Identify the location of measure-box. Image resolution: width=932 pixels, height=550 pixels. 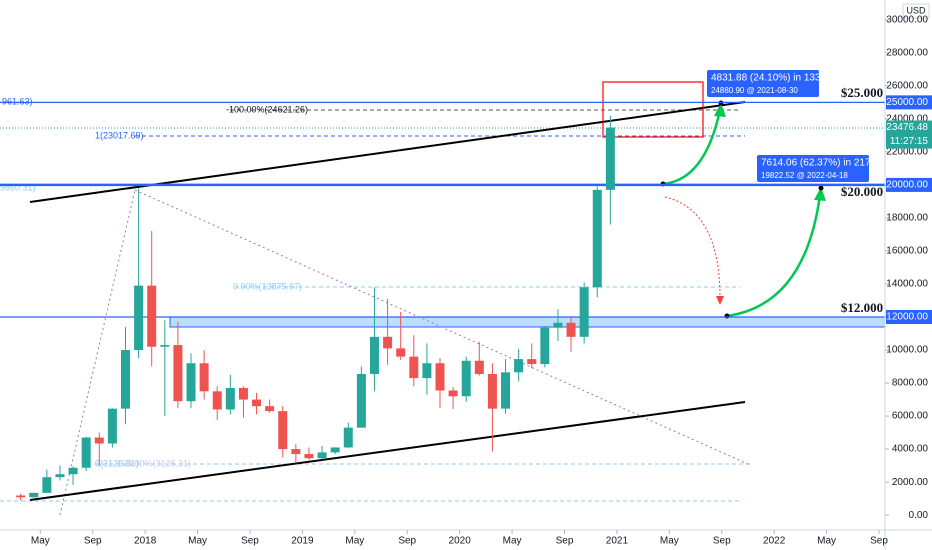
(813, 168).